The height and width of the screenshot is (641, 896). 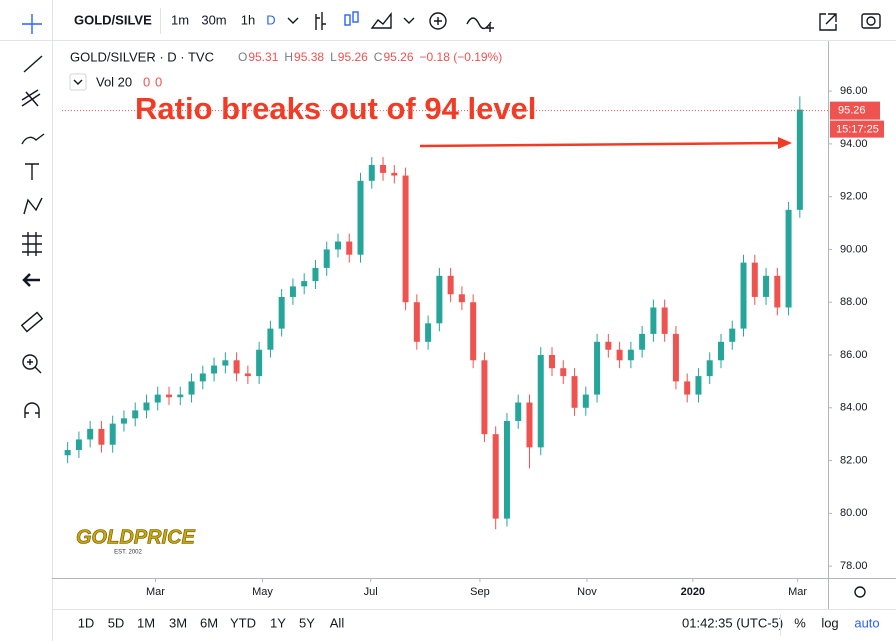 What do you see at coordinates (857, 129) in the screenshot?
I see `countdown-tag` at bounding box center [857, 129].